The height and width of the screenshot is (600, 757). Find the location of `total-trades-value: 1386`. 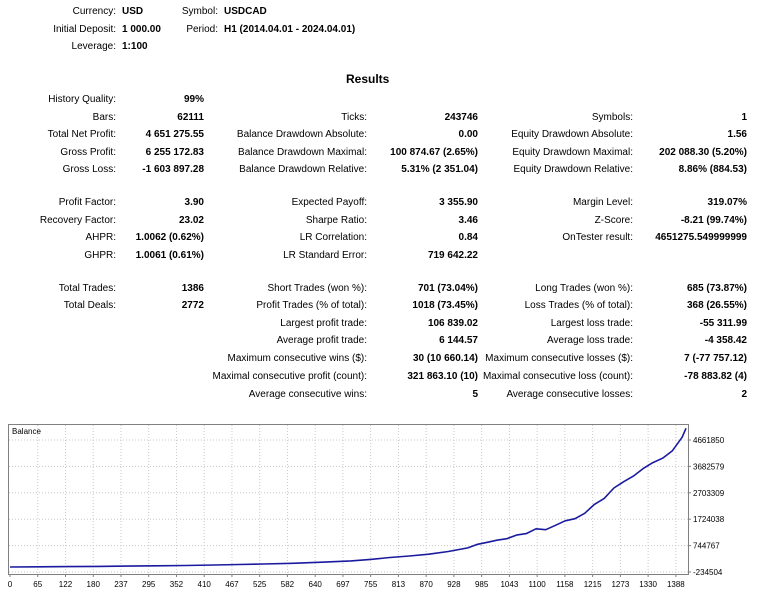

total-trades-value: 1386 is located at coordinates (192, 288).